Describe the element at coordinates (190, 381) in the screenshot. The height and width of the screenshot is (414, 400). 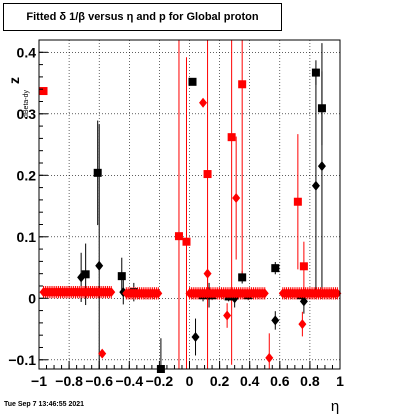
I see `x-tick-label: 0` at that location.